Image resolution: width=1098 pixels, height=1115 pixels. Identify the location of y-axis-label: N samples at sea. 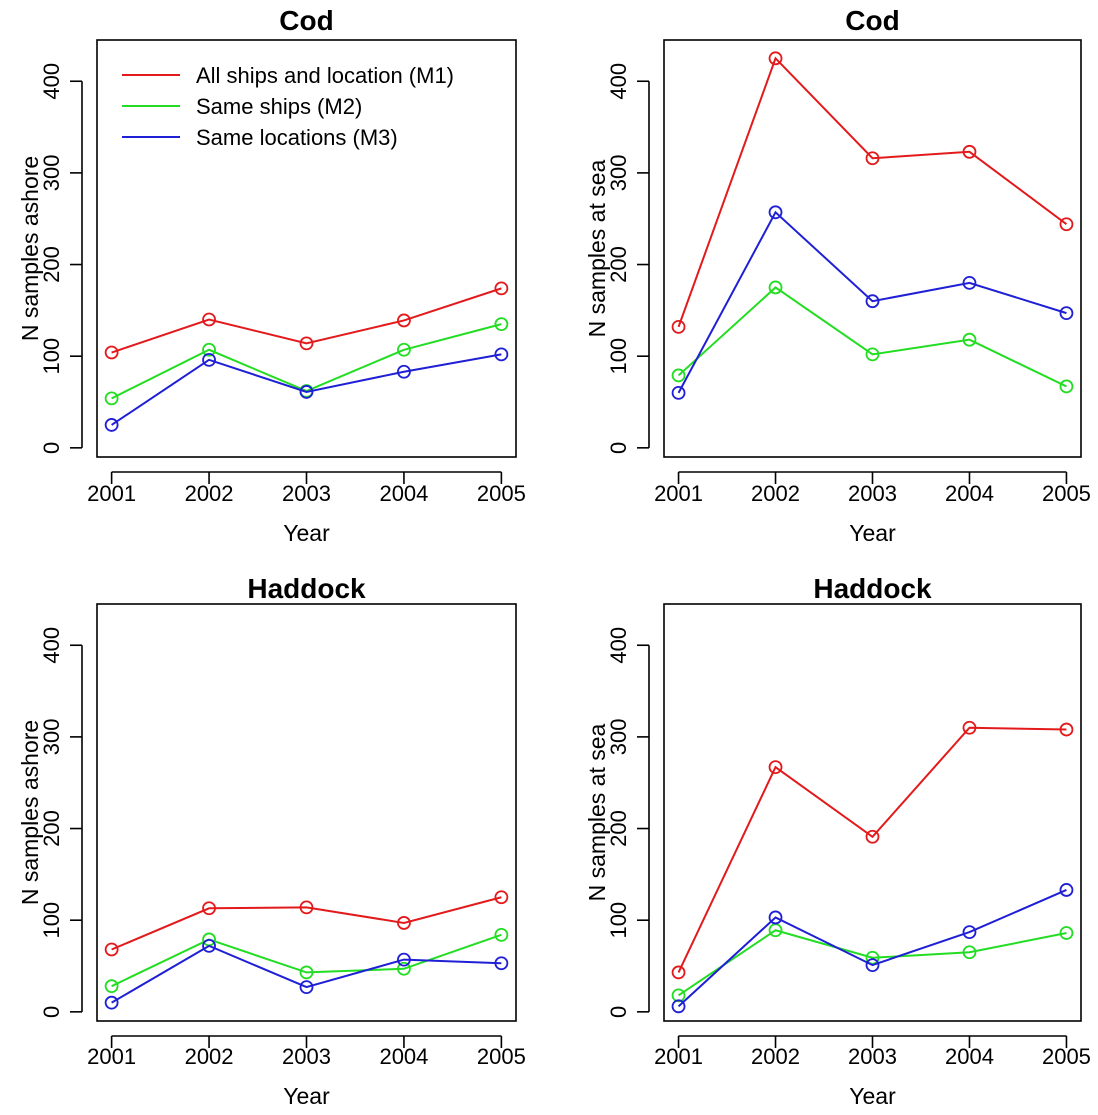
(597, 248).